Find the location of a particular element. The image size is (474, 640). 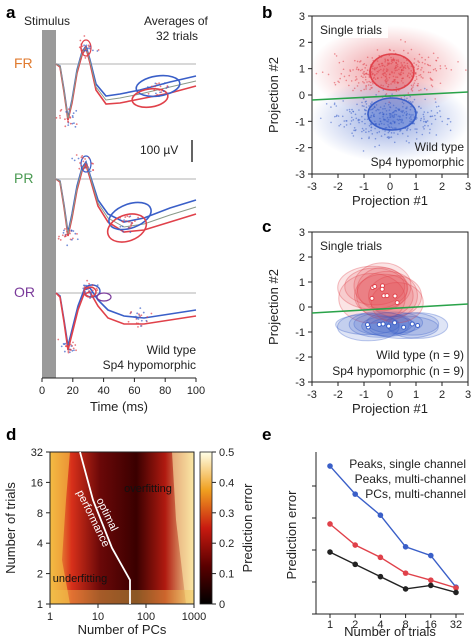

x-axis-label-d: Number of PCs is located at coordinates (122, 629).